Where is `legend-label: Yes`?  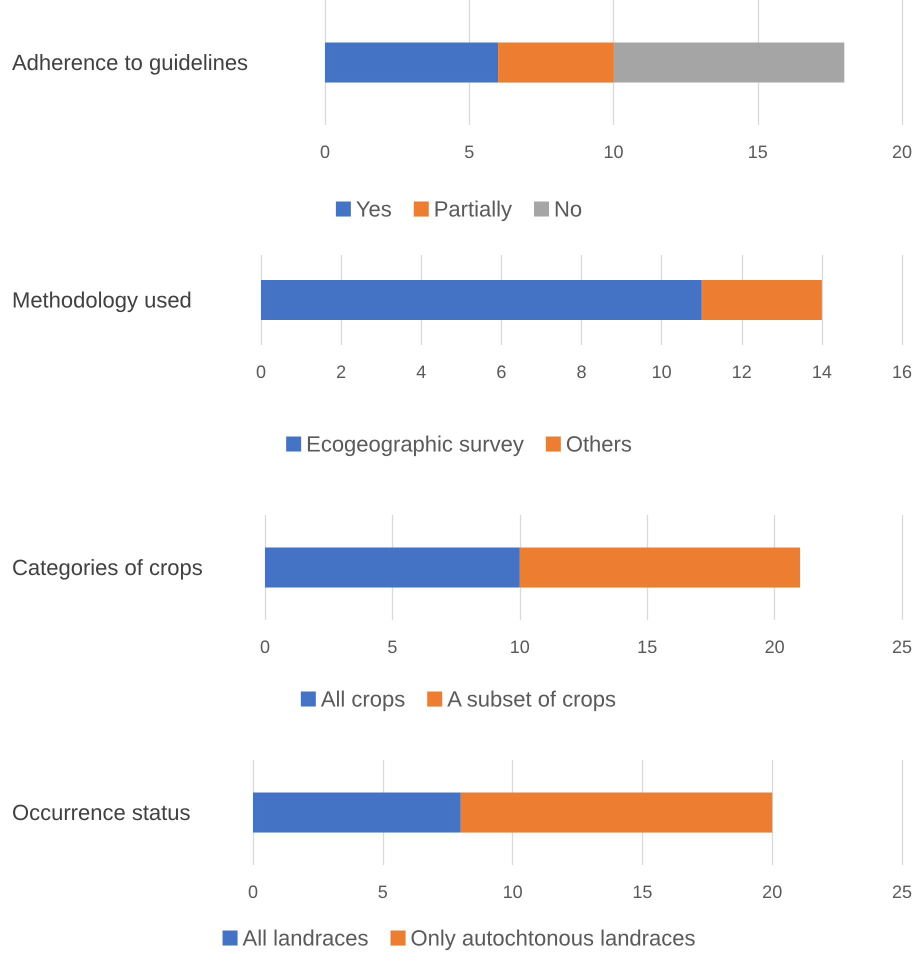
legend-label: Yes is located at coordinates (374, 209).